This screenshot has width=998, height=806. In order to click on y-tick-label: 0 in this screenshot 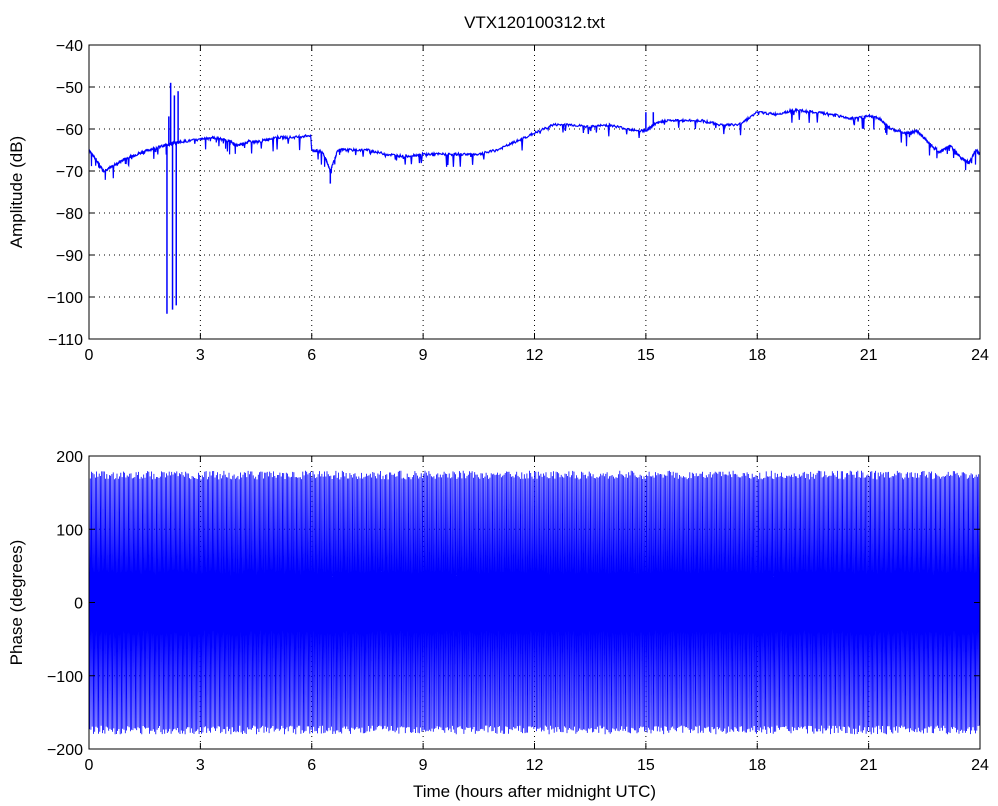, I will do `click(78, 604)`.